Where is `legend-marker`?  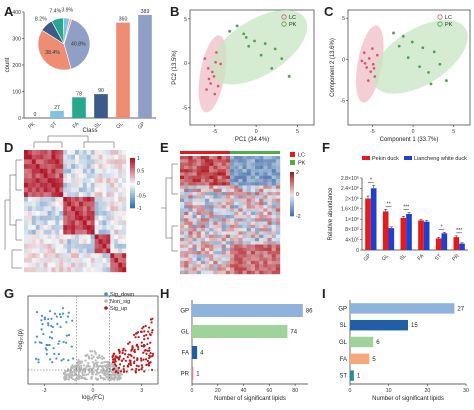
legend-marker is located at coordinates (106, 301).